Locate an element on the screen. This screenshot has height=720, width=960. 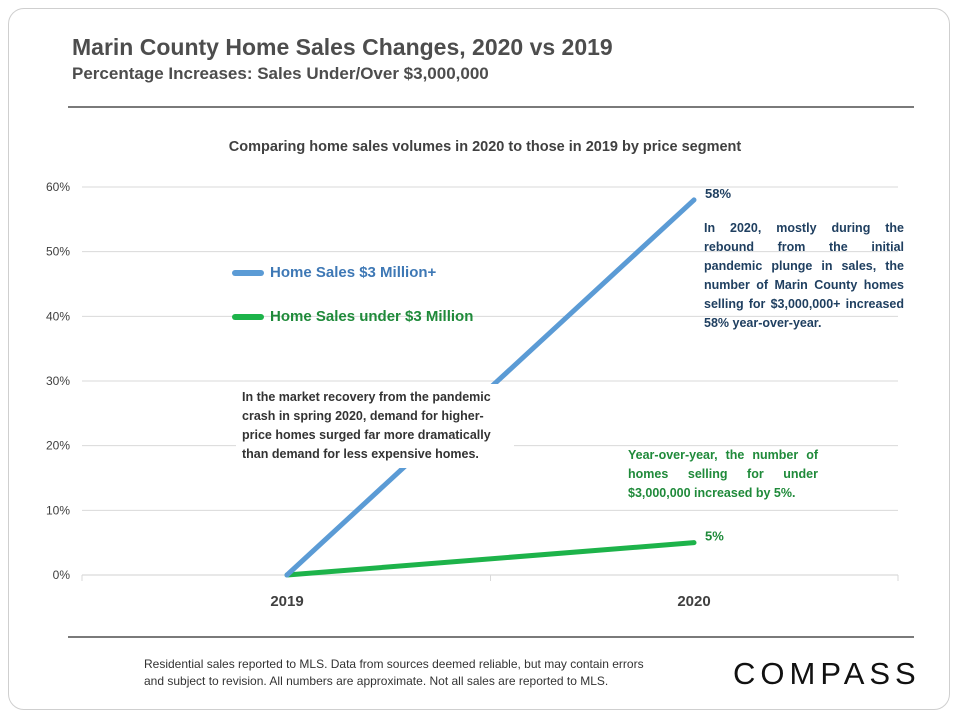
bottom-divider is located at coordinates (491, 637).